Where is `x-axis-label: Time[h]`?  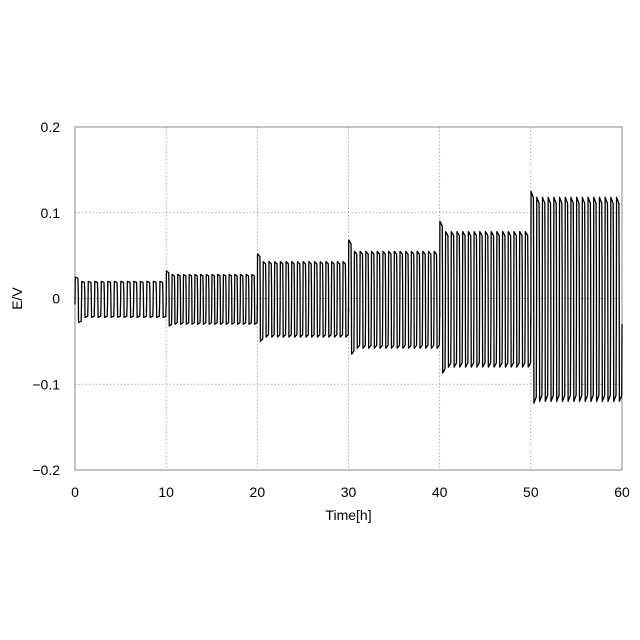 x-axis-label: Time[h] is located at coordinates (348, 515).